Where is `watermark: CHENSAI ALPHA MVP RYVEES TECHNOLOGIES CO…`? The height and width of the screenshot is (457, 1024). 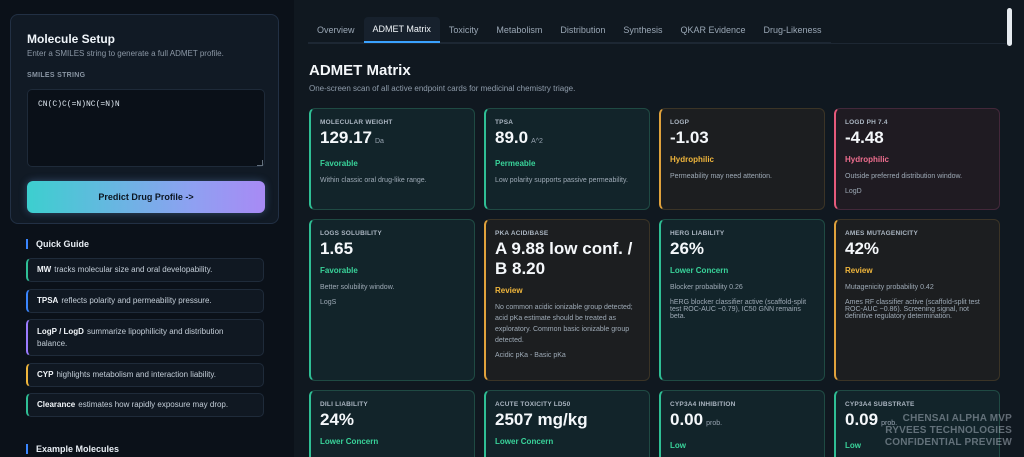
watermark: CHENSAI ALPHA MVP RYVEES TECHNOLOGIES CO… is located at coordinates (941, 431).